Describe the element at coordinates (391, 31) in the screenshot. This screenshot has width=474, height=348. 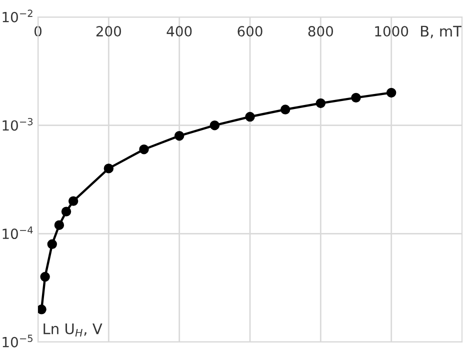
I see `x-tick-label: 1000` at that location.